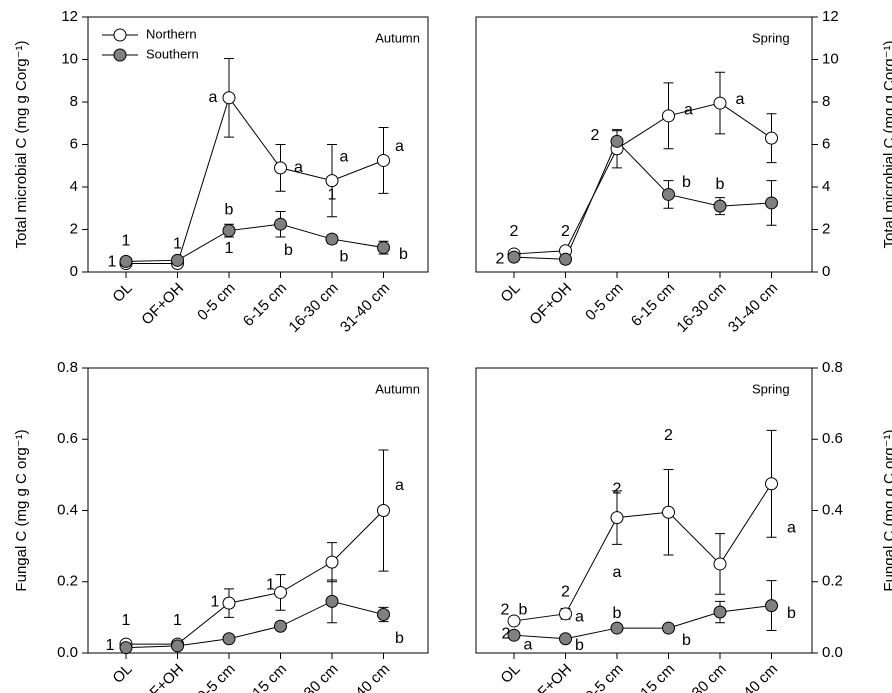 Image resolution: width=892 pixels, height=693 pixels. I want to click on legend-label: Northern, so click(171, 33).